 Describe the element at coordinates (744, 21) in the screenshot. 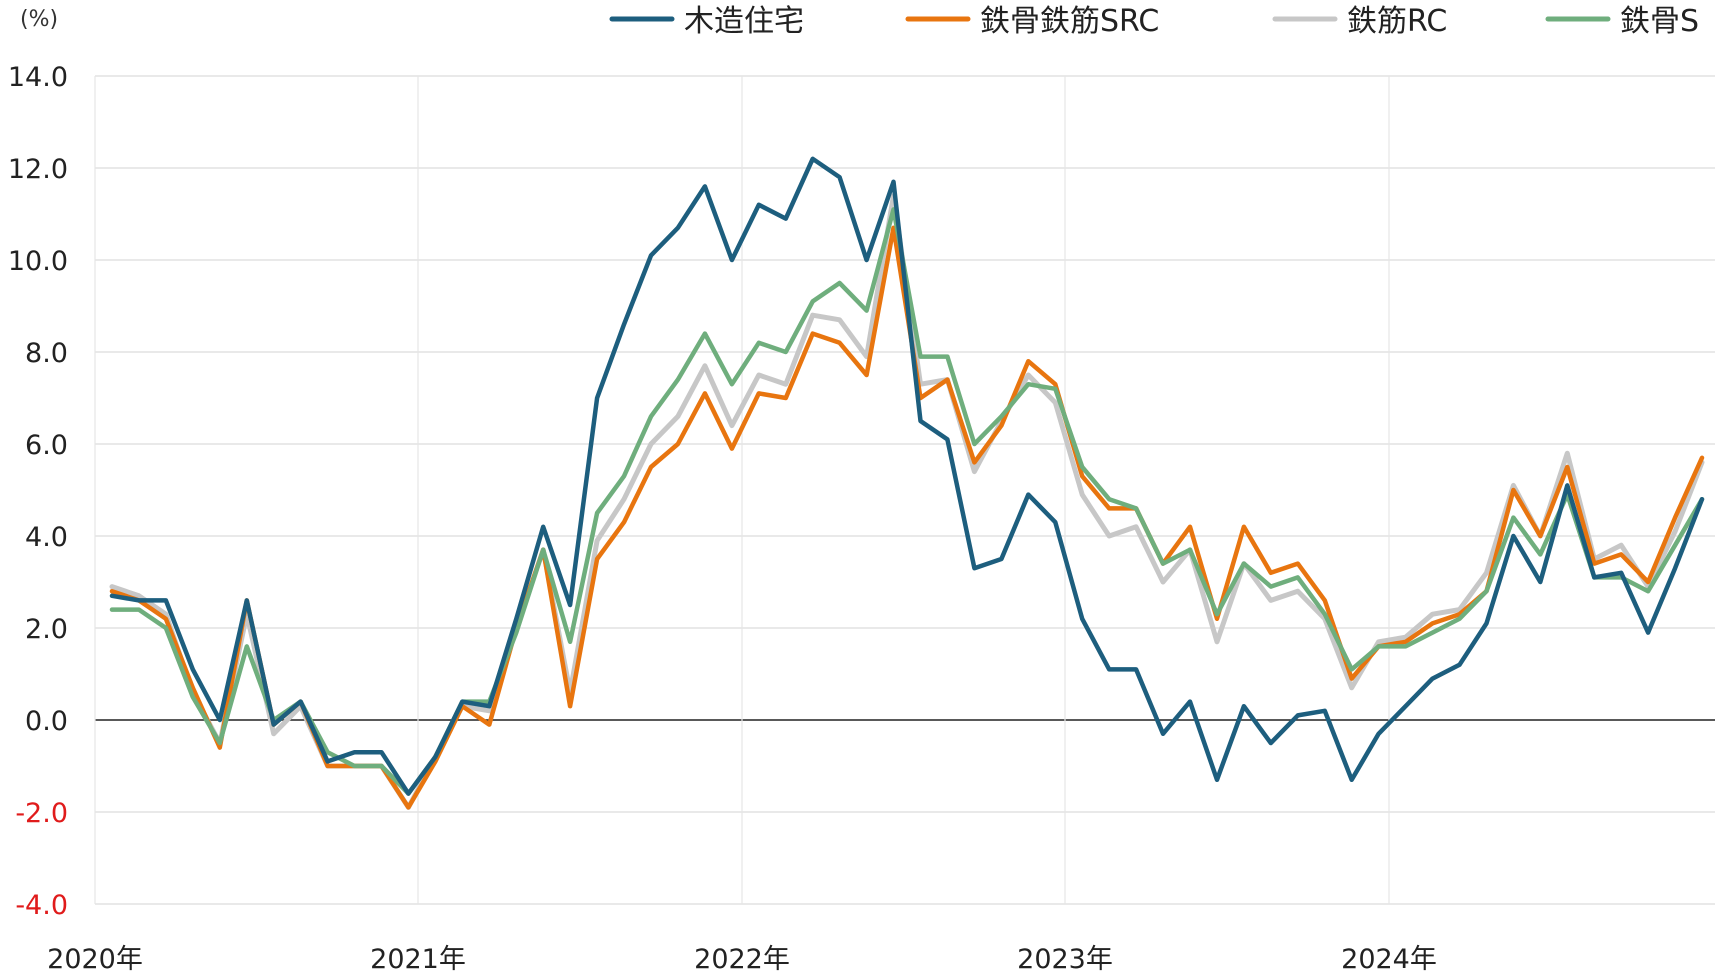

I see `legend-label: 木造住宅` at that location.